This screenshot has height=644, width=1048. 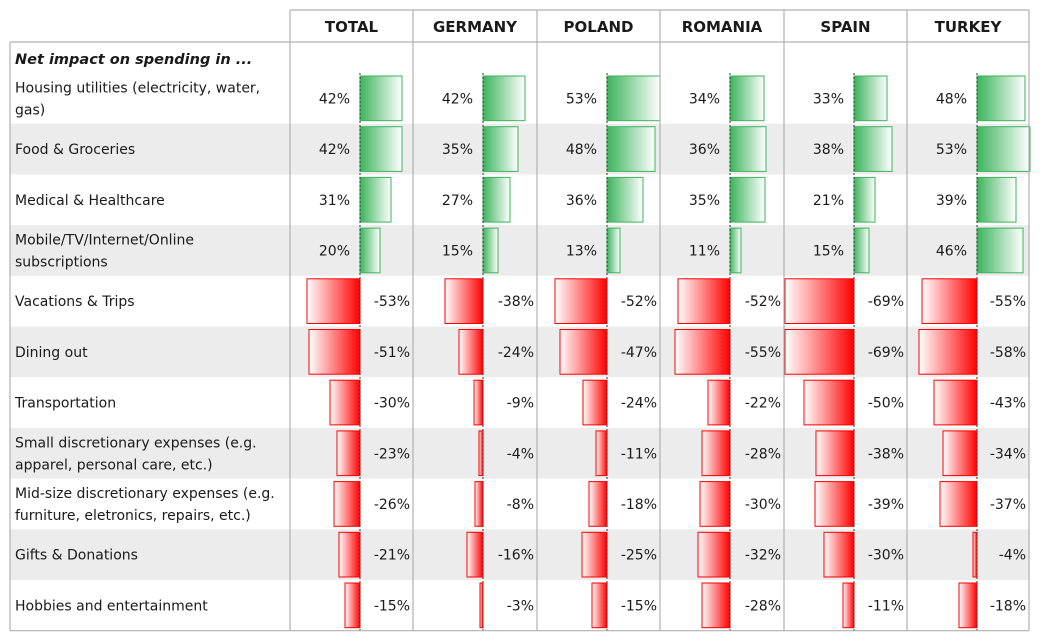 I want to click on data-label: -38%, so click(x=886, y=454).